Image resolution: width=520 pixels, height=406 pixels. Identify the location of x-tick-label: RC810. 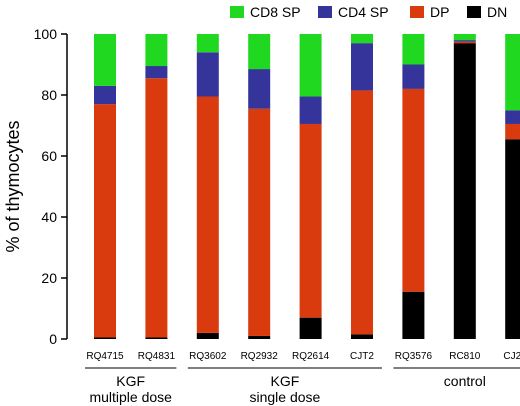
(465, 356).